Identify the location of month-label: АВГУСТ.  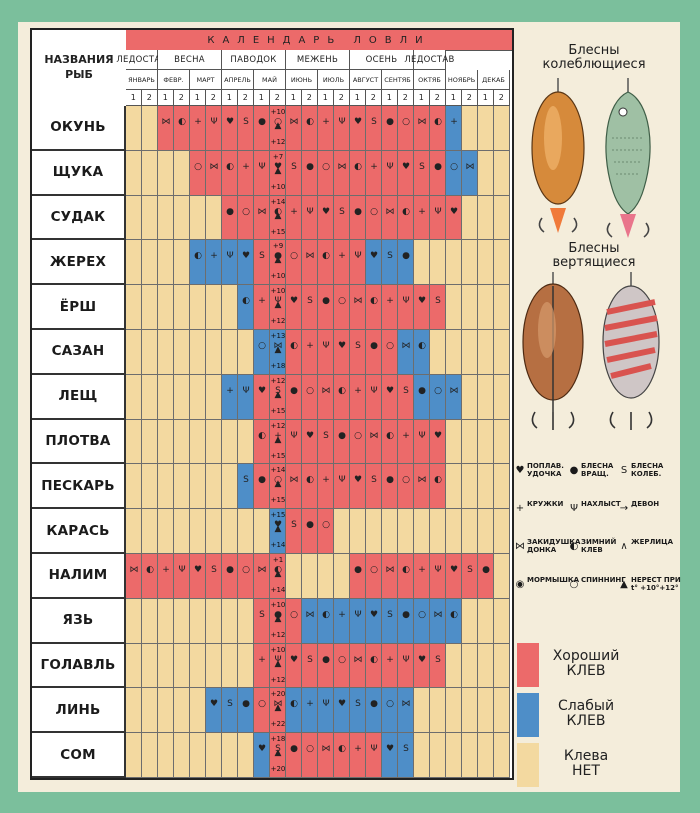
(366, 80).